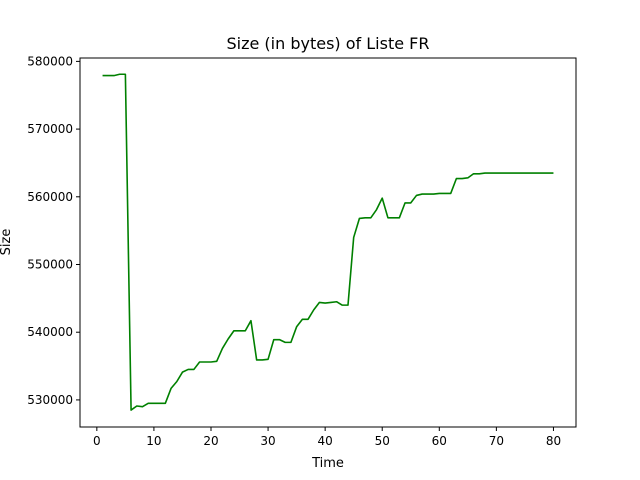 The width and height of the screenshot is (640, 480). Describe the element at coordinates (50, 61) in the screenshot. I see `y-tick-label: 580000` at that location.